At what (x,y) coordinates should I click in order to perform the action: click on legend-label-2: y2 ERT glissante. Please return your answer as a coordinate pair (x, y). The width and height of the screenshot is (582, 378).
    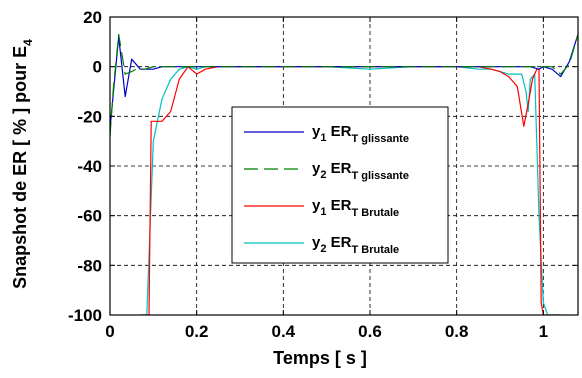
    Looking at the image, I should click on (360, 171).